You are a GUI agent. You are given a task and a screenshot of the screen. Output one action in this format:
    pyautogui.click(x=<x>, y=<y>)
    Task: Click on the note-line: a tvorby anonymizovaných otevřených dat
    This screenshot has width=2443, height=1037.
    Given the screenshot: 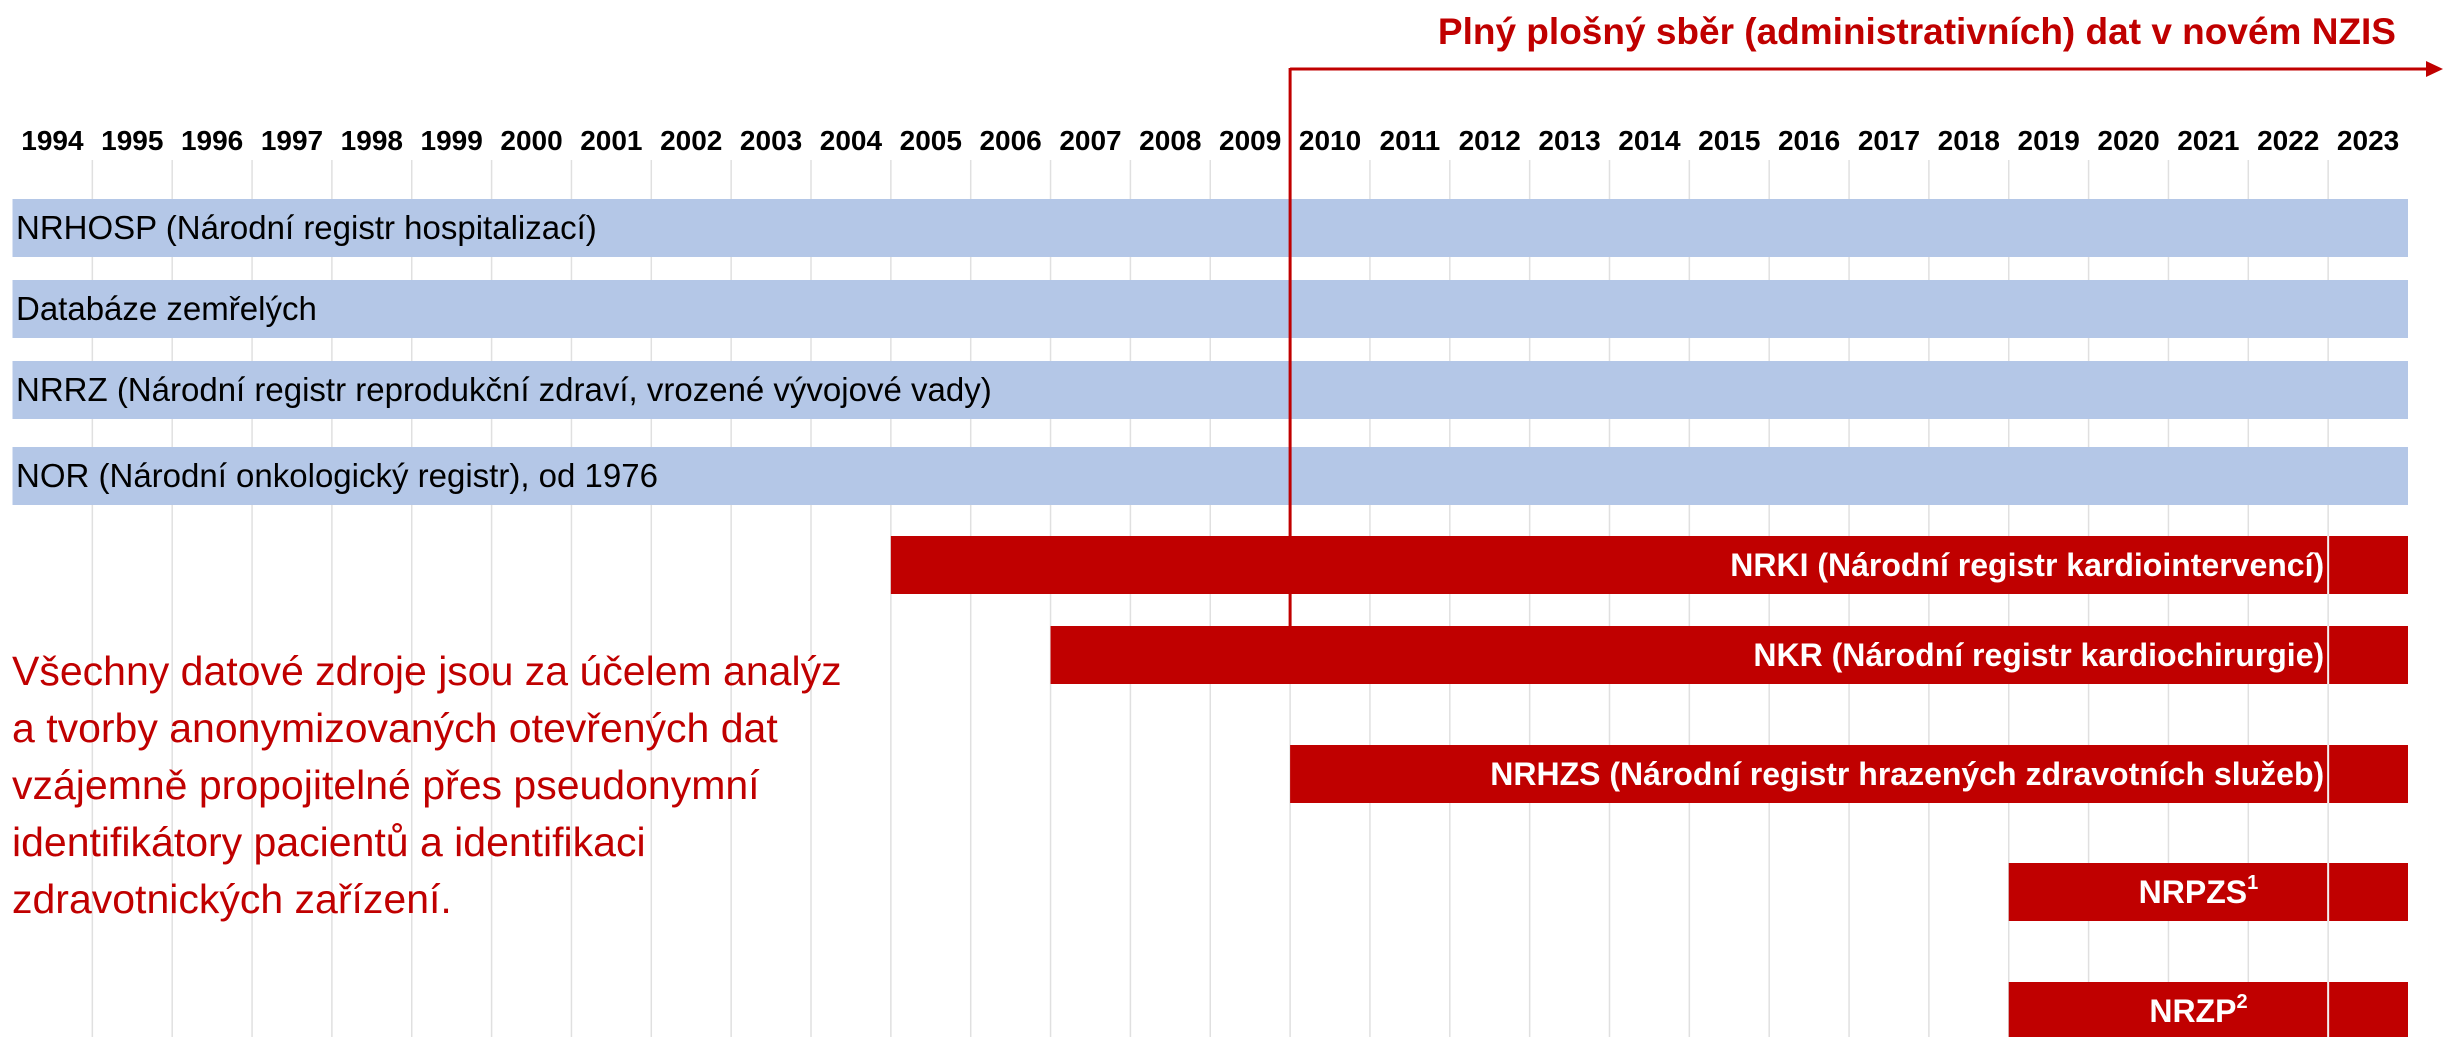 What is the action you would take?
    pyautogui.click(x=395, y=728)
    